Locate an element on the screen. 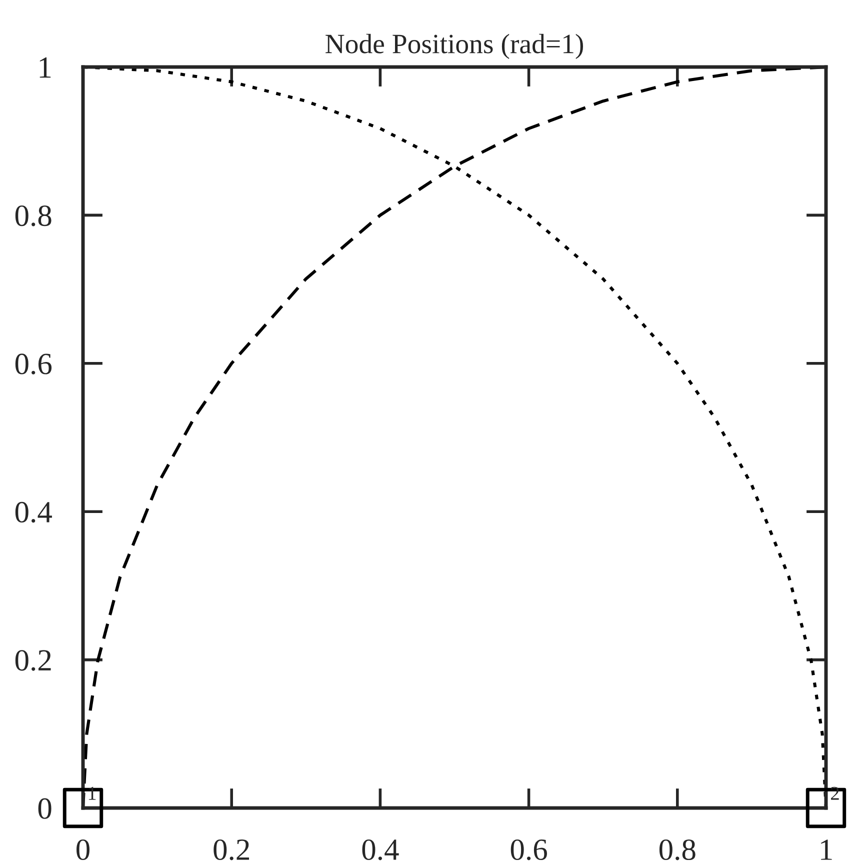  y-tick-label: 0.2 is located at coordinates (33, 660).